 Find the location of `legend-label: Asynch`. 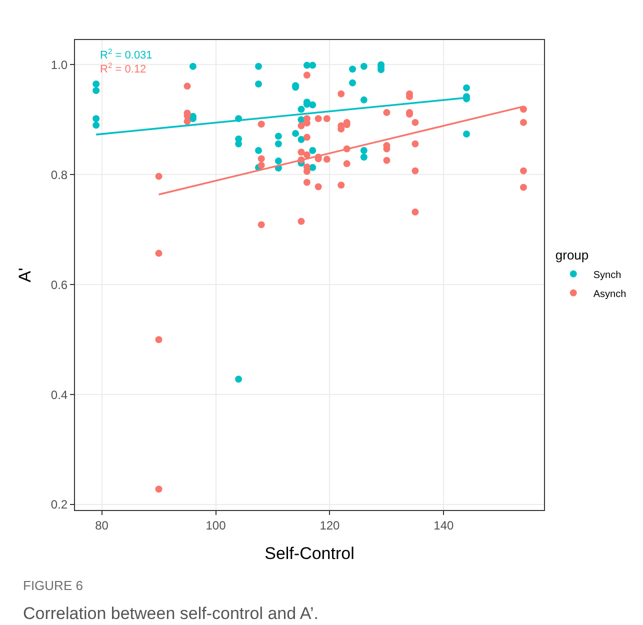

legend-label: Asynch is located at coordinates (609, 294).